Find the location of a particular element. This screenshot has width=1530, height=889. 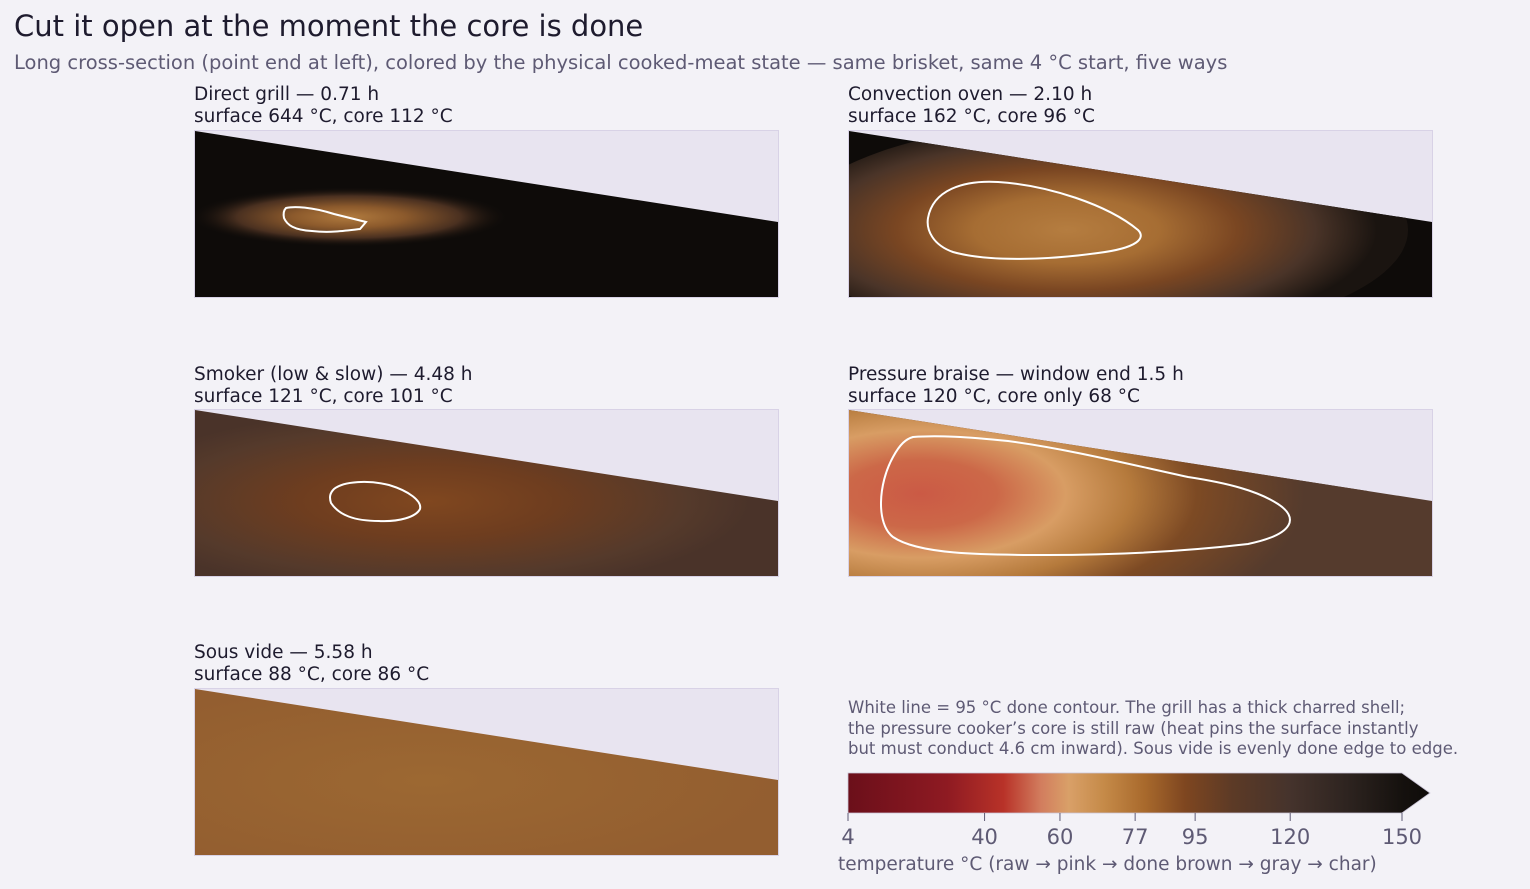

panel-oven-title: Convection oven — 2.10 h is located at coordinates (970, 94).